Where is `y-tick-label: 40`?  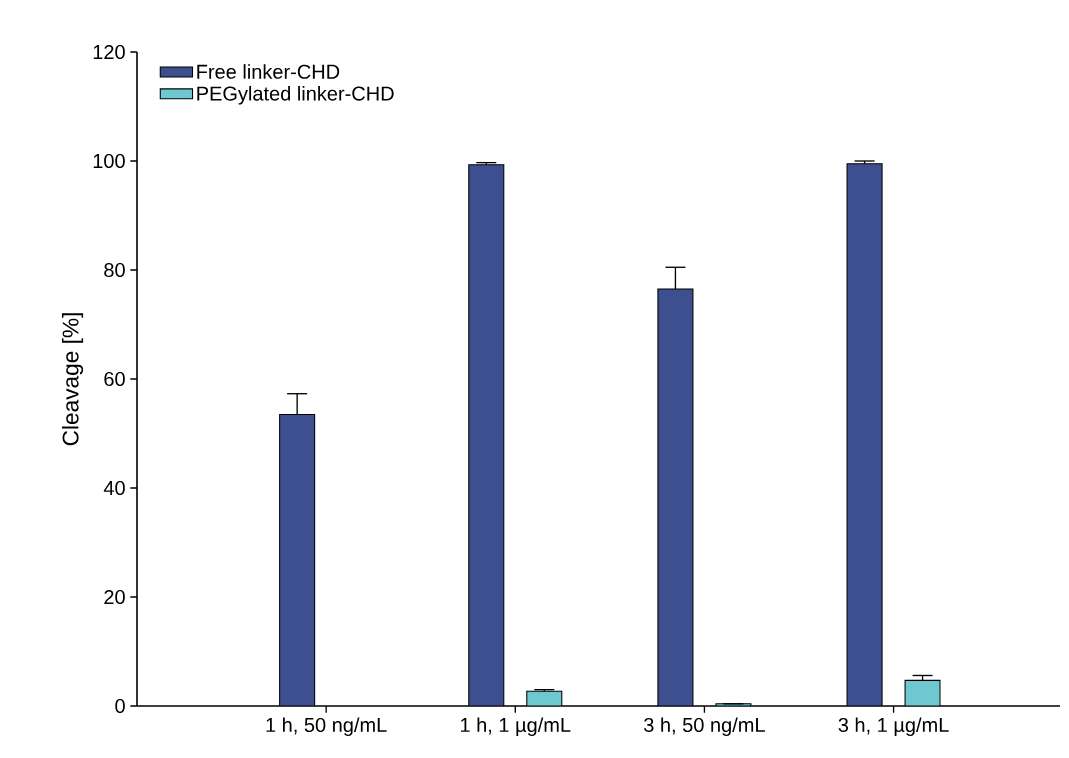 y-tick-label: 40 is located at coordinates (114, 488).